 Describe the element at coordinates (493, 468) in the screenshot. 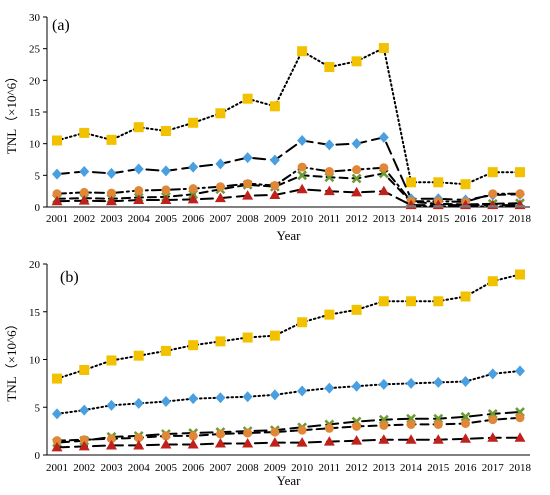

I see `x-tick-label: 2017` at that location.